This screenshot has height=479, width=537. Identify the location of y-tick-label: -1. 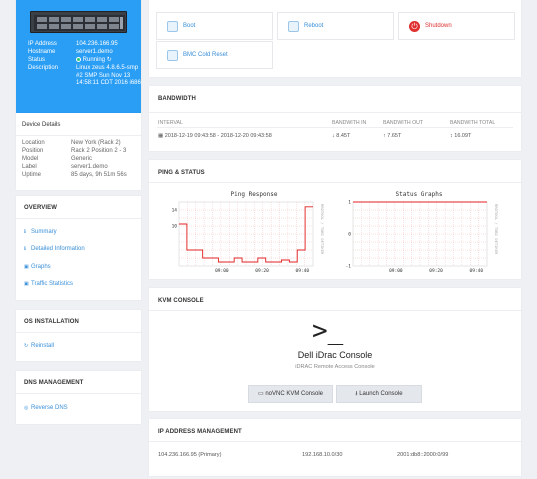
(349, 267).